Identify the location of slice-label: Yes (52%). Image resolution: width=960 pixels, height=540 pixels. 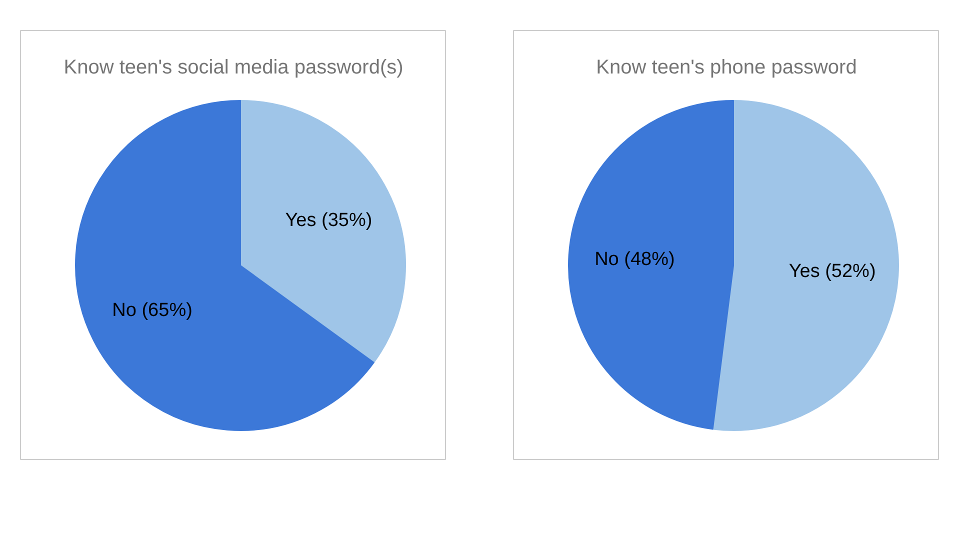
(832, 271).